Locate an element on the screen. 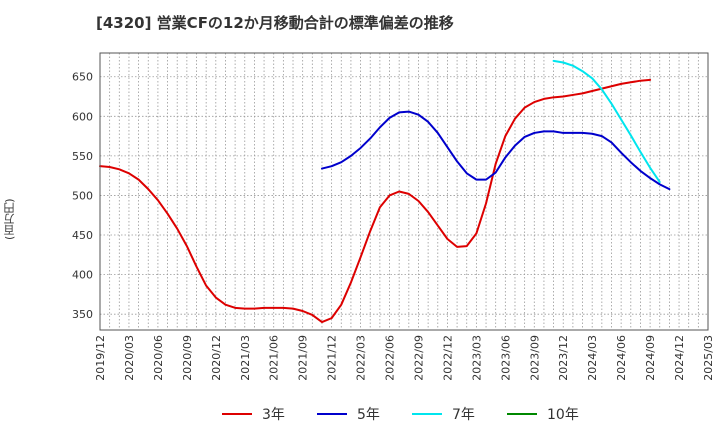  x-tick-label: 2022/09 is located at coordinates (418, 358).